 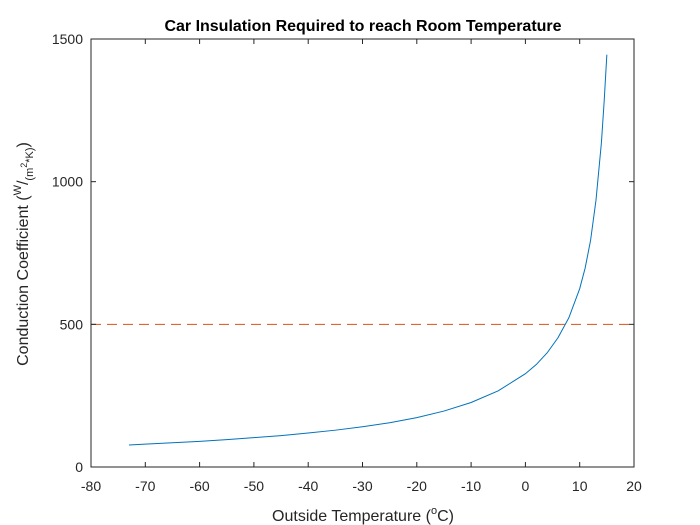 I want to click on x-tick-label: -60, so click(x=199, y=486).